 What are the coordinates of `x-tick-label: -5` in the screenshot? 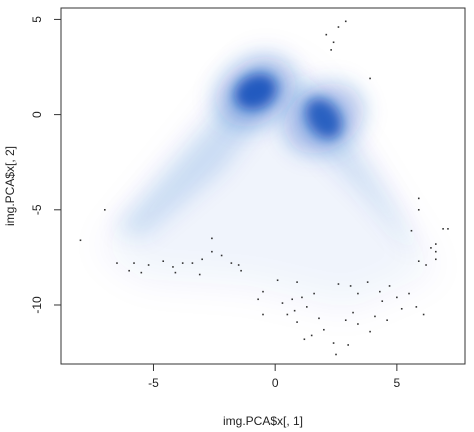 It's located at (153, 383).